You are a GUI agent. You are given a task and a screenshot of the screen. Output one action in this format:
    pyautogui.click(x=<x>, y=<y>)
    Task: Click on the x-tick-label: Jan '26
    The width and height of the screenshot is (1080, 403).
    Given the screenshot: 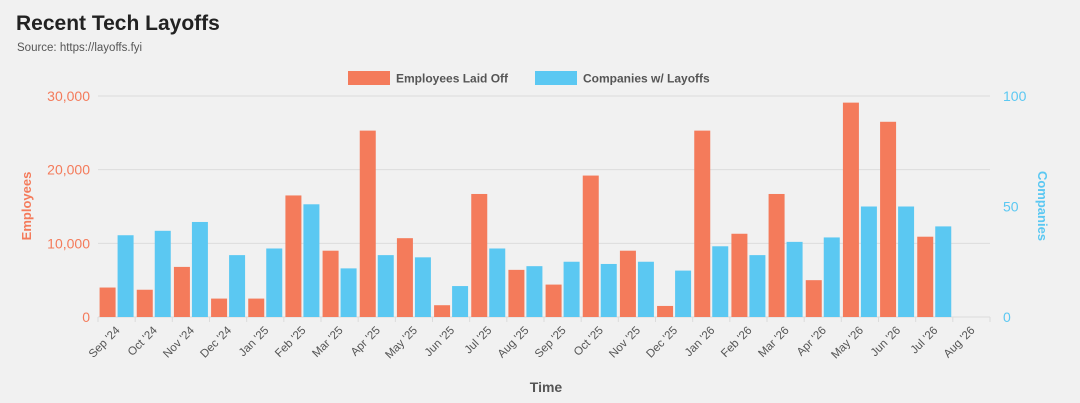 What is the action you would take?
    pyautogui.click(x=700, y=342)
    